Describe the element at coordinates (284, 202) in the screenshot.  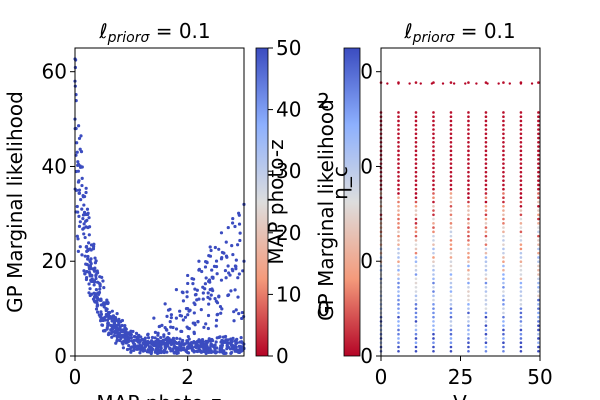
I see `colorbar-ticks: 0 10 20 30 40 50` at that location.